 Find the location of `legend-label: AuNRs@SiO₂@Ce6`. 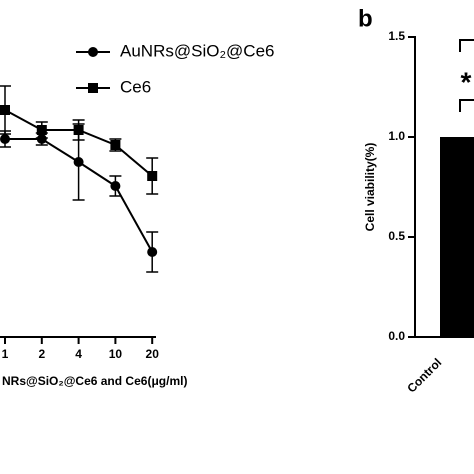

legend-label: AuNRs@SiO₂@Ce6 is located at coordinates (197, 50).